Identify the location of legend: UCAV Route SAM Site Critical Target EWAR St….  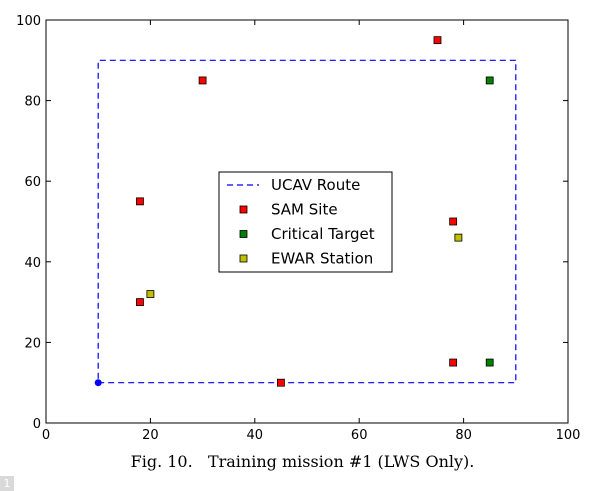
(305, 222).